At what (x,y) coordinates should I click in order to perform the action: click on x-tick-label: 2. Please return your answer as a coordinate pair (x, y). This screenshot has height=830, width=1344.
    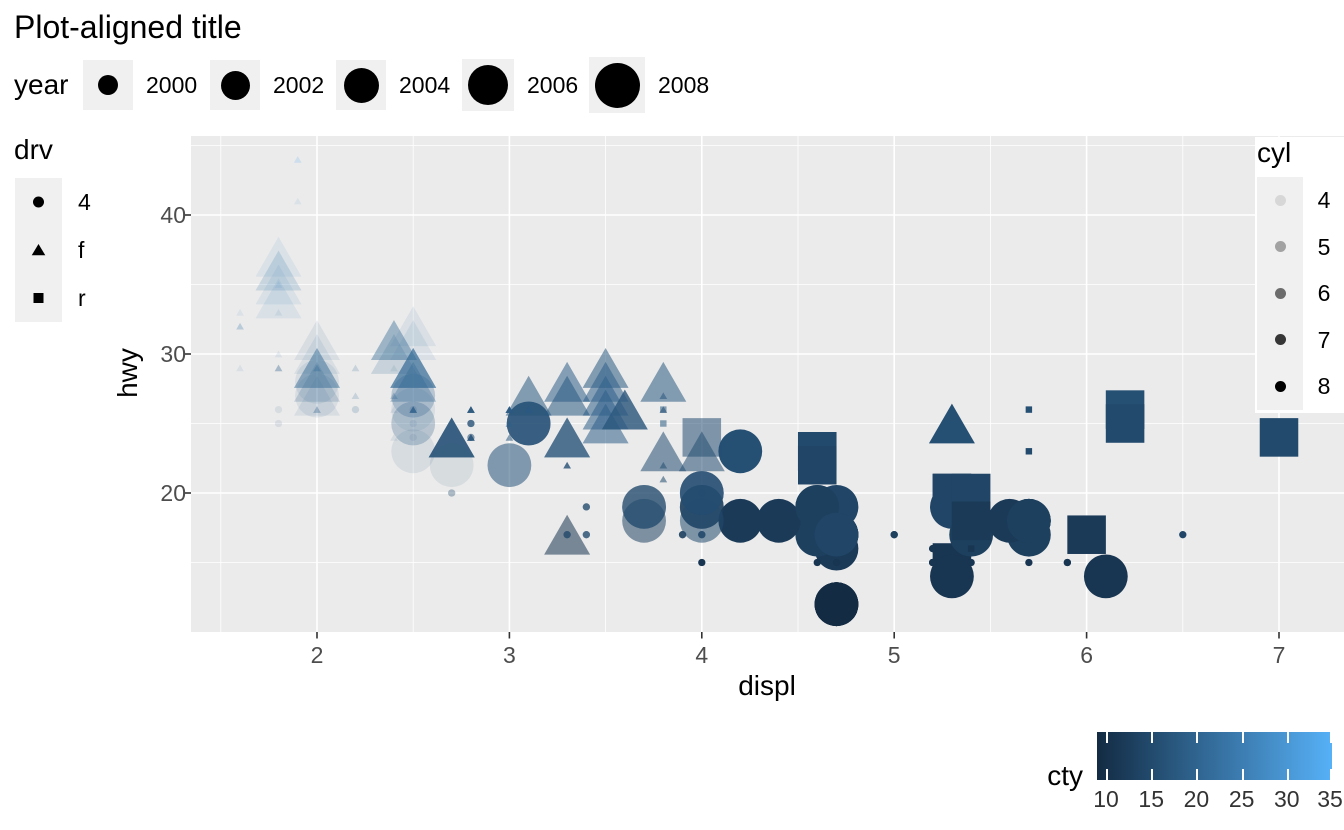
    Looking at the image, I should click on (317, 655).